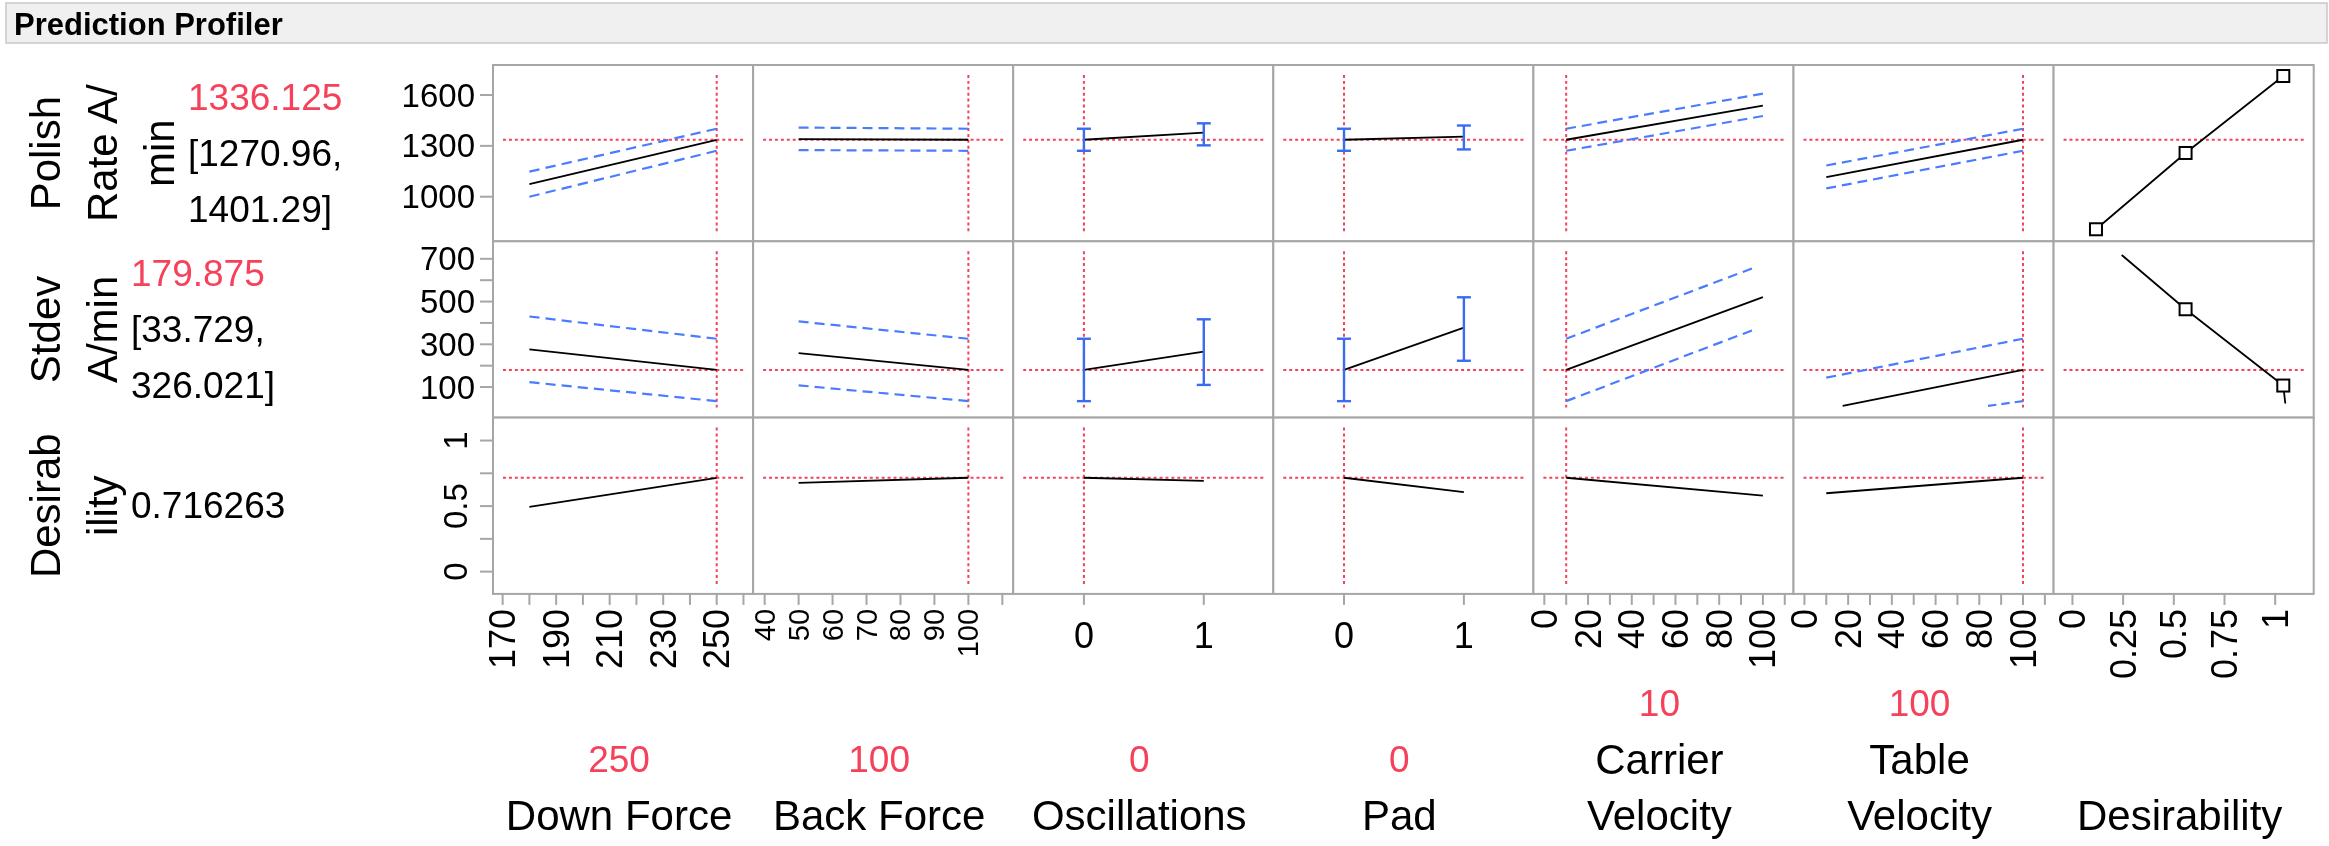 This screenshot has width=2329, height=846. I want to click on y-axis-title: Polish Rate A/min, so click(102, 153).